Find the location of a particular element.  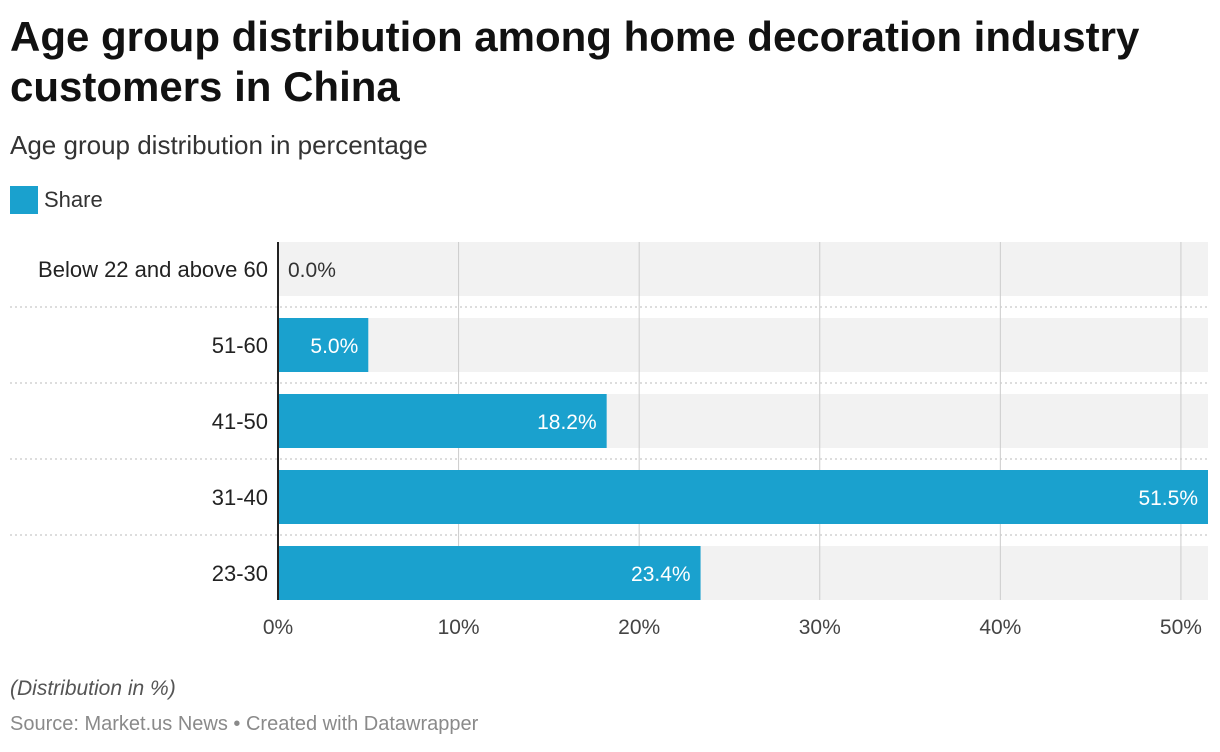

legend-label: Share is located at coordinates (73, 199).